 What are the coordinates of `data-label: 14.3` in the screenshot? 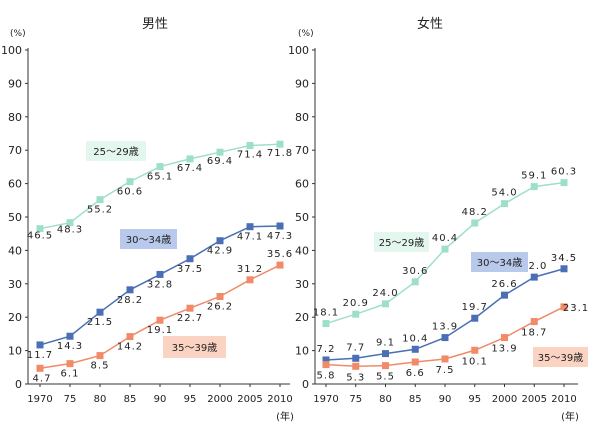 It's located at (70, 346).